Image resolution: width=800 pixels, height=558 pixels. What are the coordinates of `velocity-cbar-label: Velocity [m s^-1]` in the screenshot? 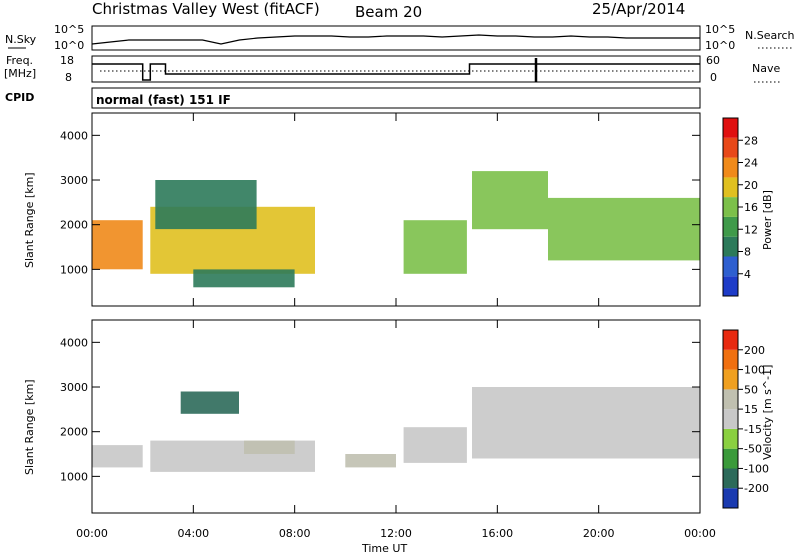 It's located at (767, 412).